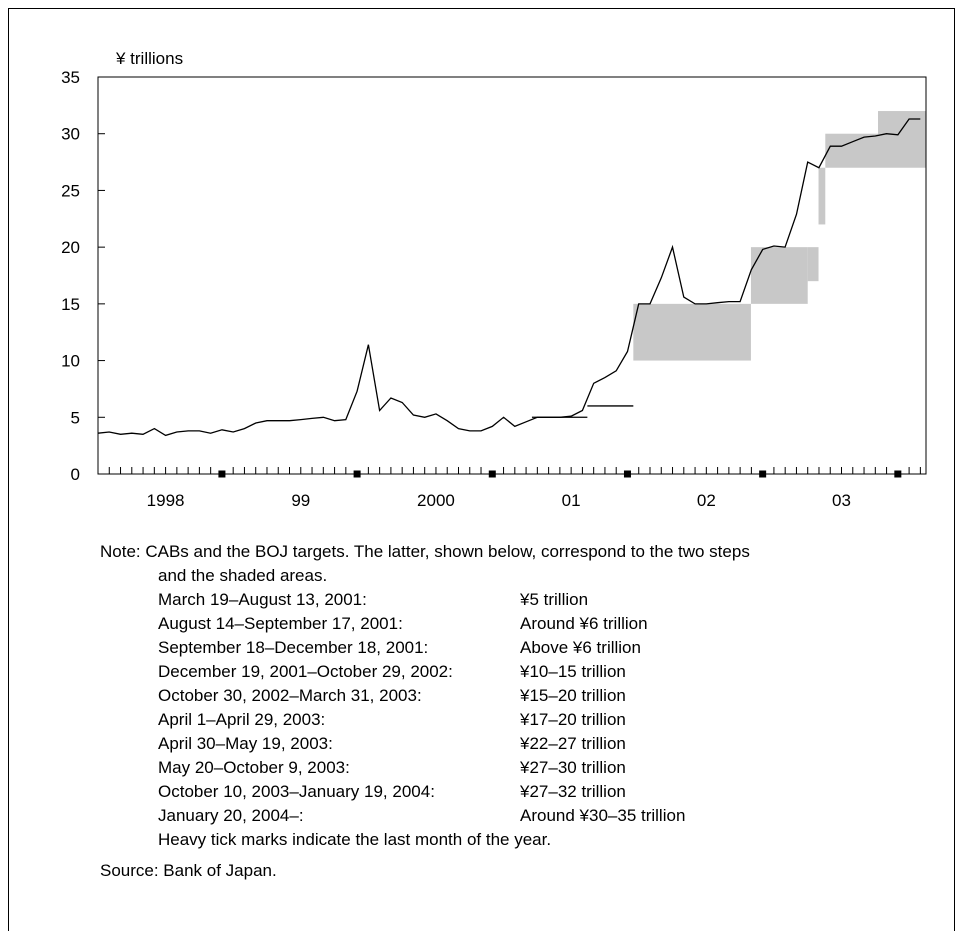  Describe the element at coordinates (454, 816) in the screenshot. I see `note-row: January 20, 2004–: Around ¥30–35 trillion` at that location.